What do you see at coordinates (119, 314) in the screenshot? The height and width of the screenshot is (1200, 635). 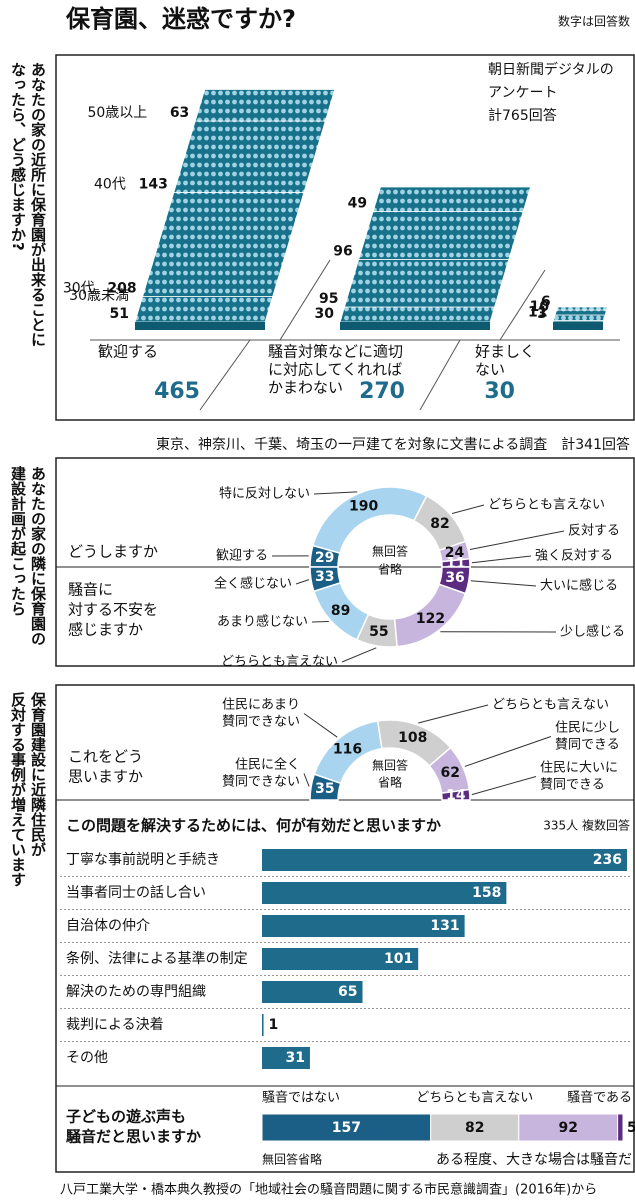 I see `age-value: 51` at bounding box center [119, 314].